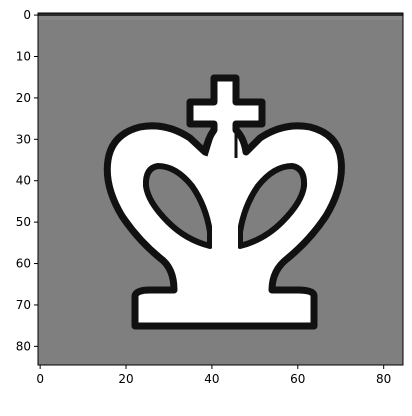 The image size is (412, 416). Describe the element at coordinates (210, 143) in the screenshot. I see `king-cross-stem-left` at that location.